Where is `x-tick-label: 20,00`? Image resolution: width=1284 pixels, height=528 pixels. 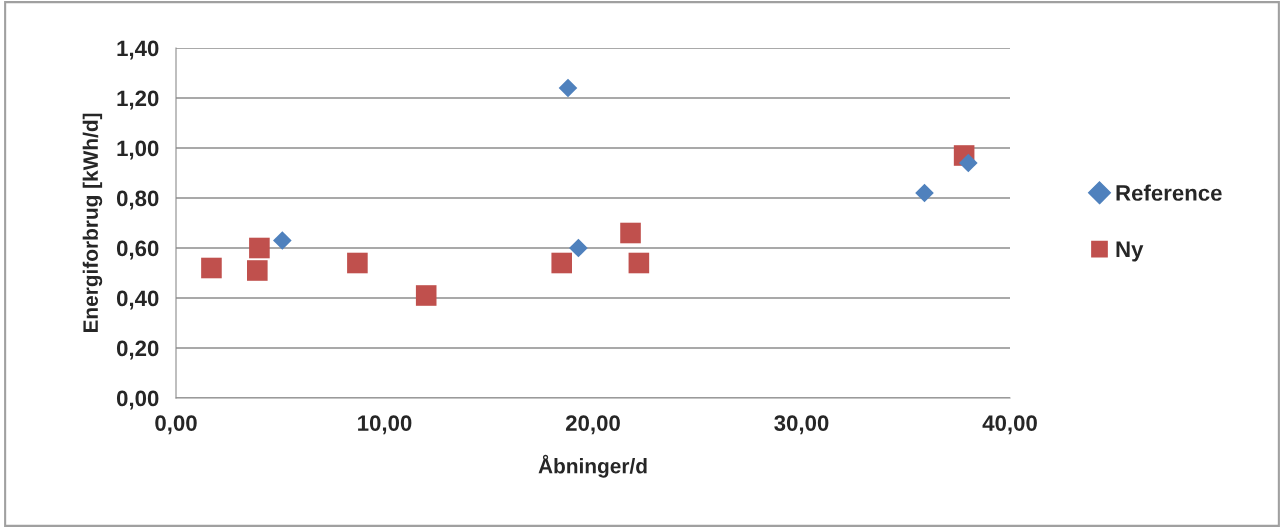
x-tick-label: 20,00 is located at coordinates (592, 425).